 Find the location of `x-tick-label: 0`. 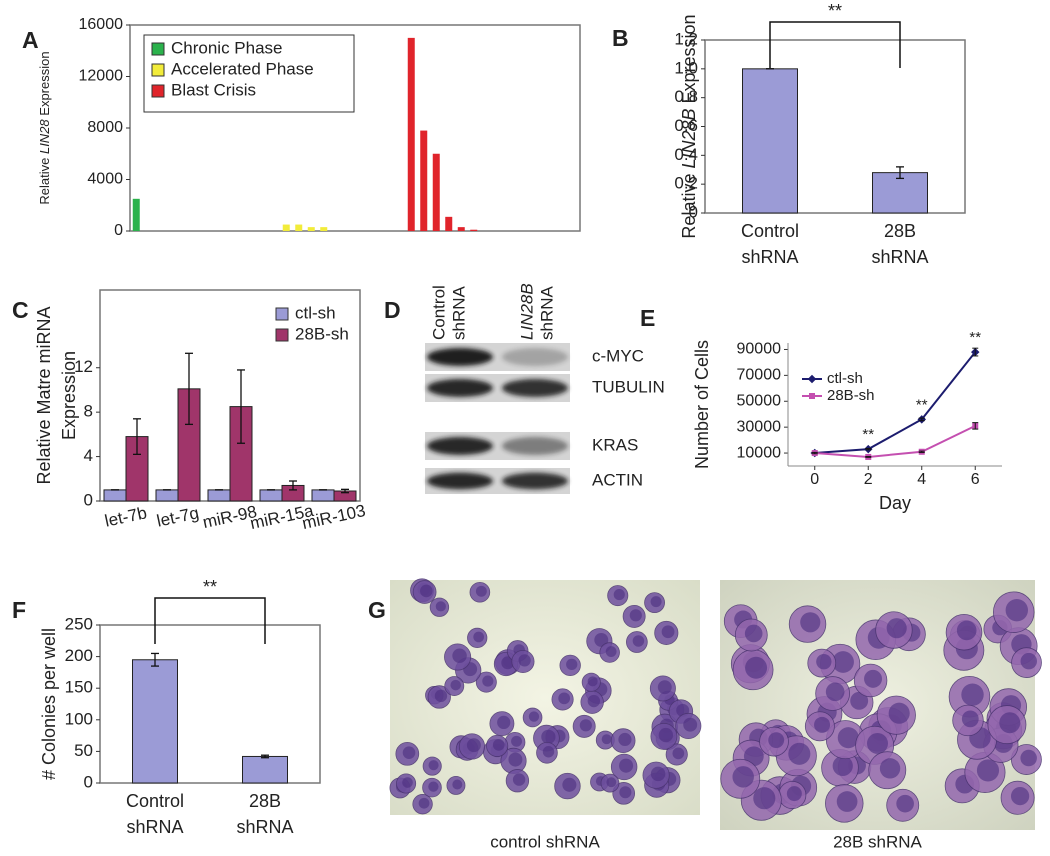

x-tick-label: 0 is located at coordinates (814, 479).